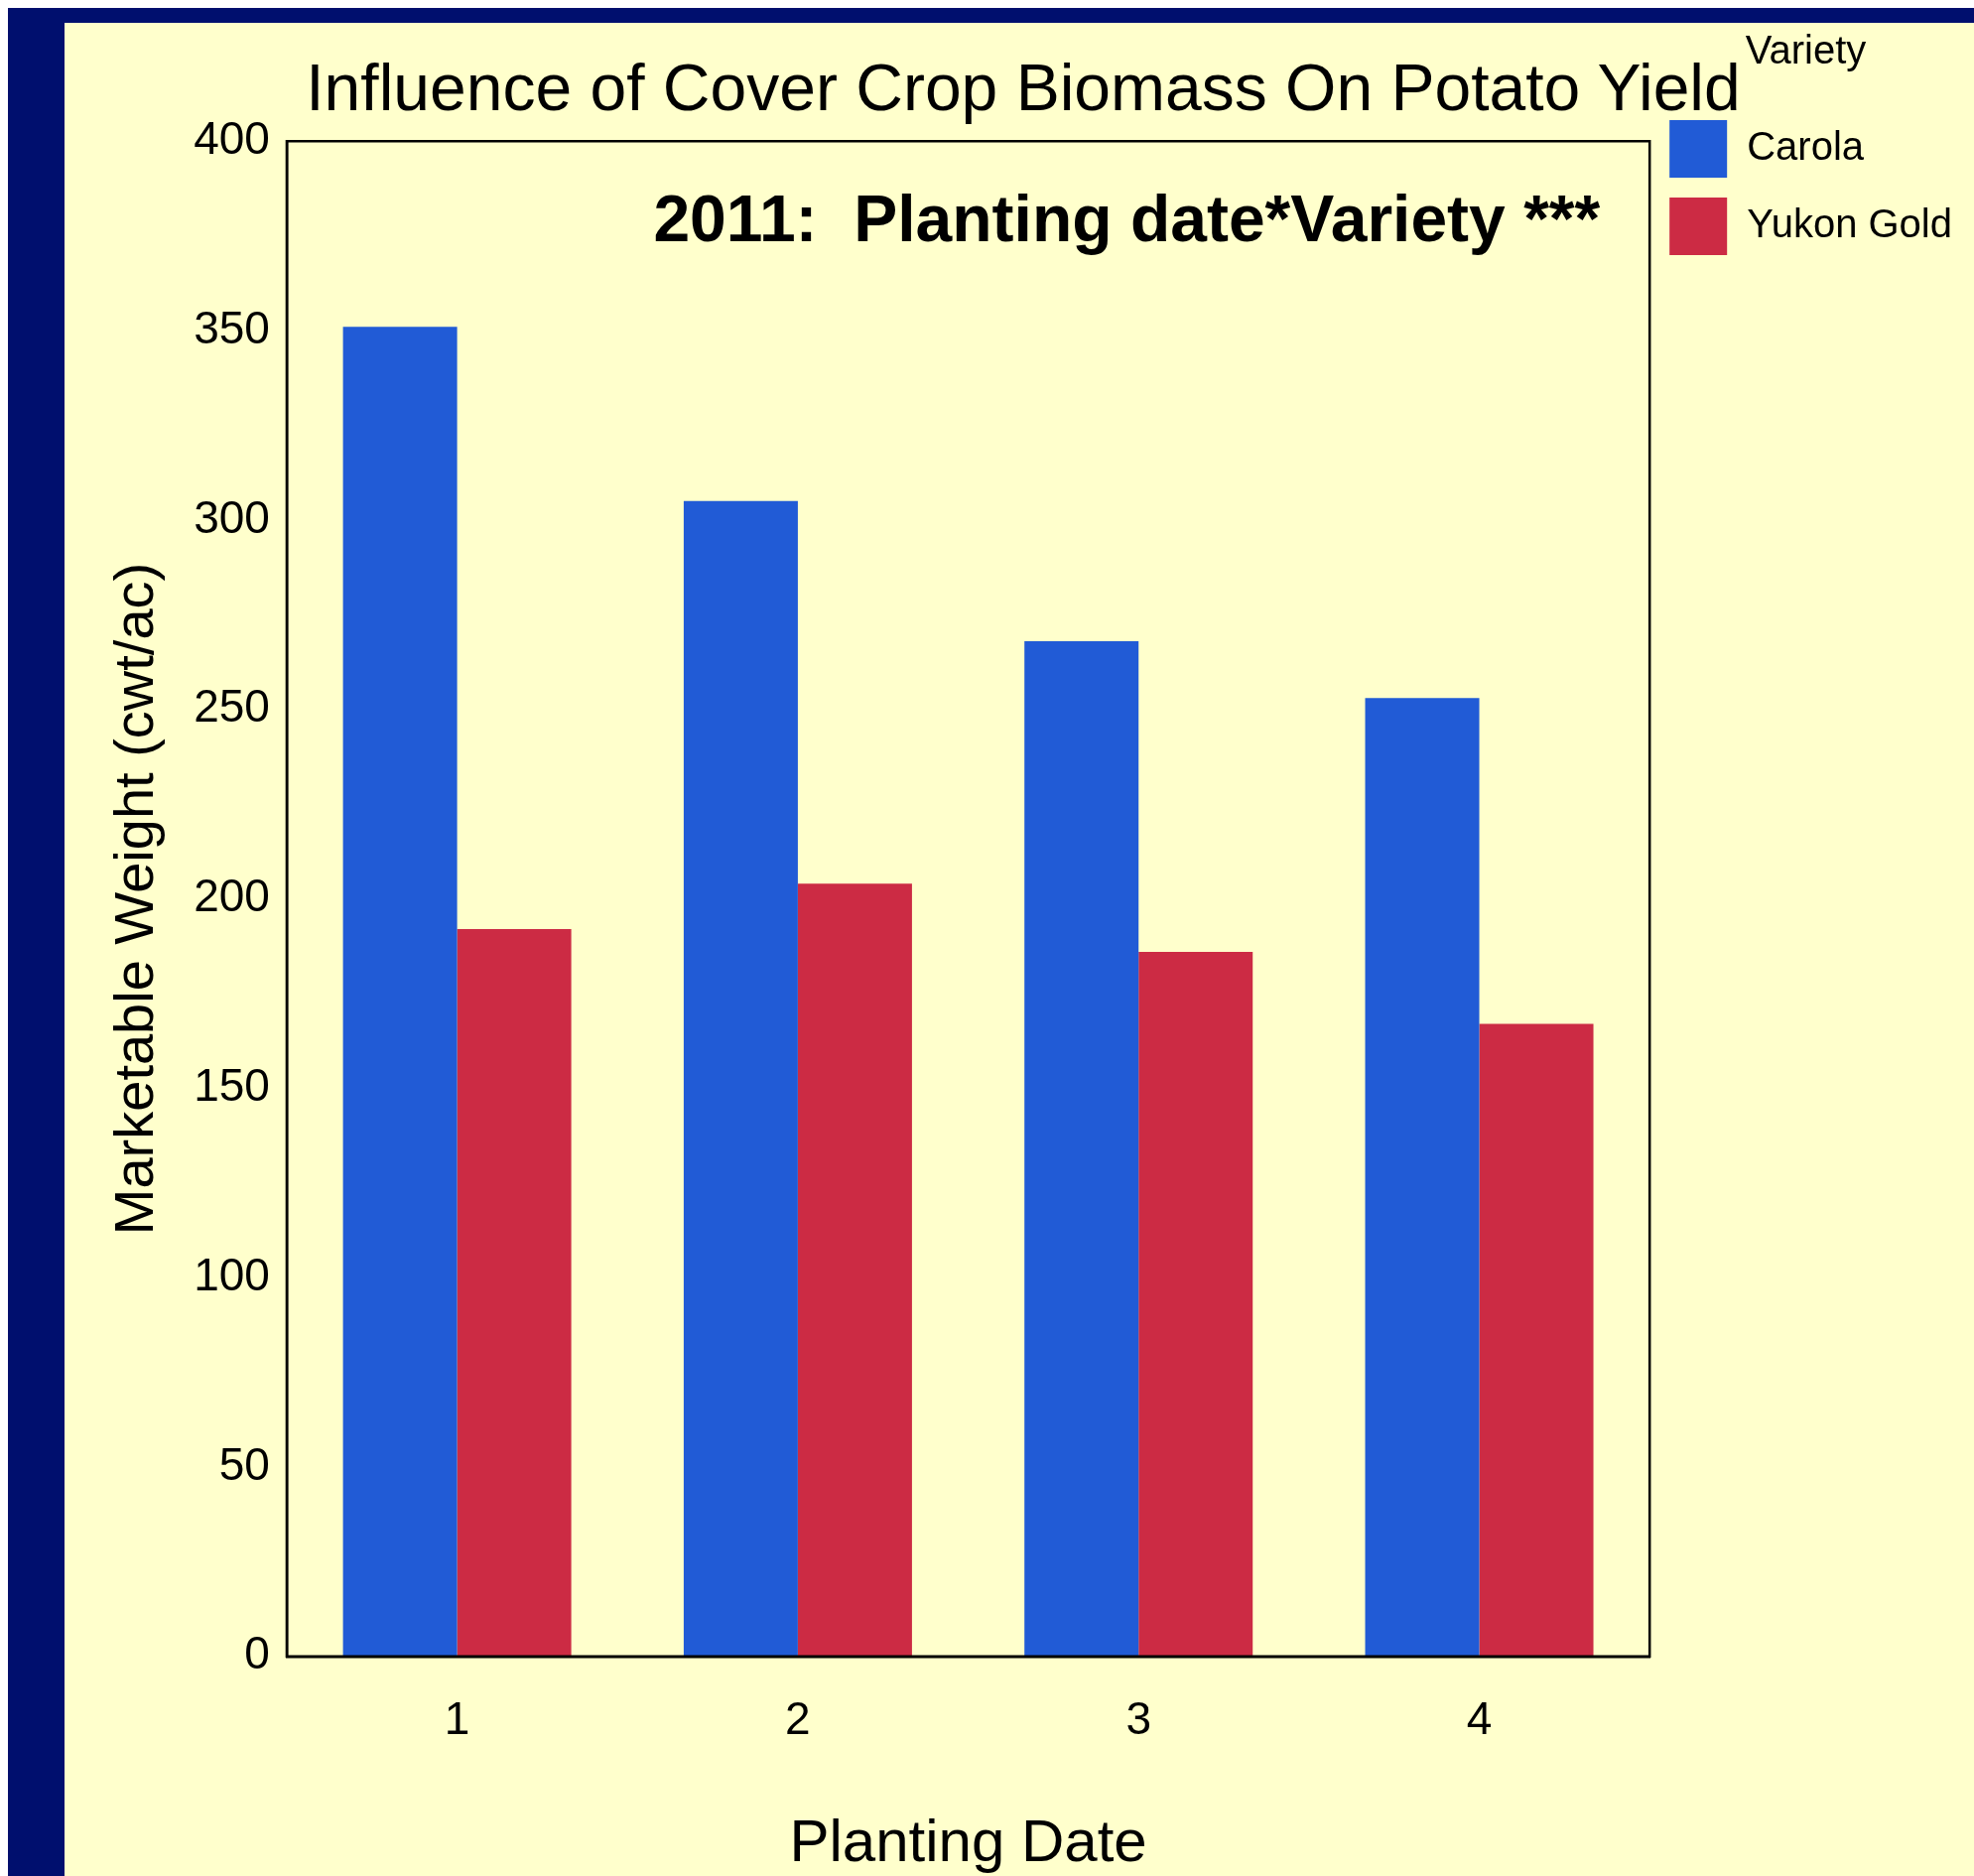  What do you see at coordinates (232, 706) in the screenshot?
I see `y-tick-label: 250` at bounding box center [232, 706].